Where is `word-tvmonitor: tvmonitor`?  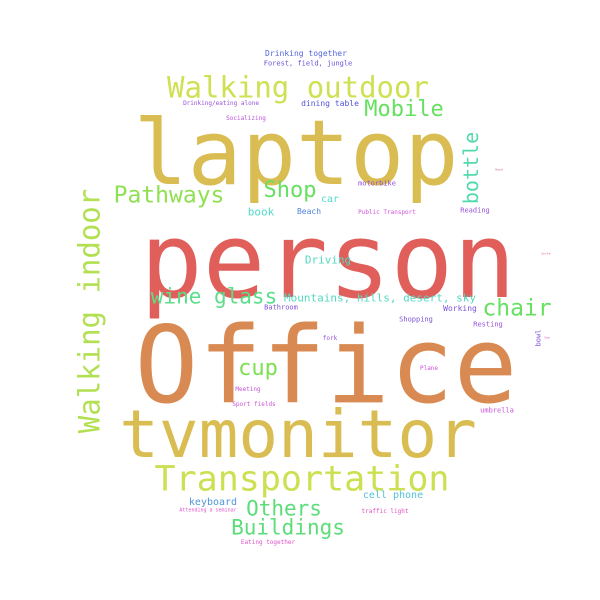
word-tvmonitor: tvmonitor is located at coordinates (298, 434).